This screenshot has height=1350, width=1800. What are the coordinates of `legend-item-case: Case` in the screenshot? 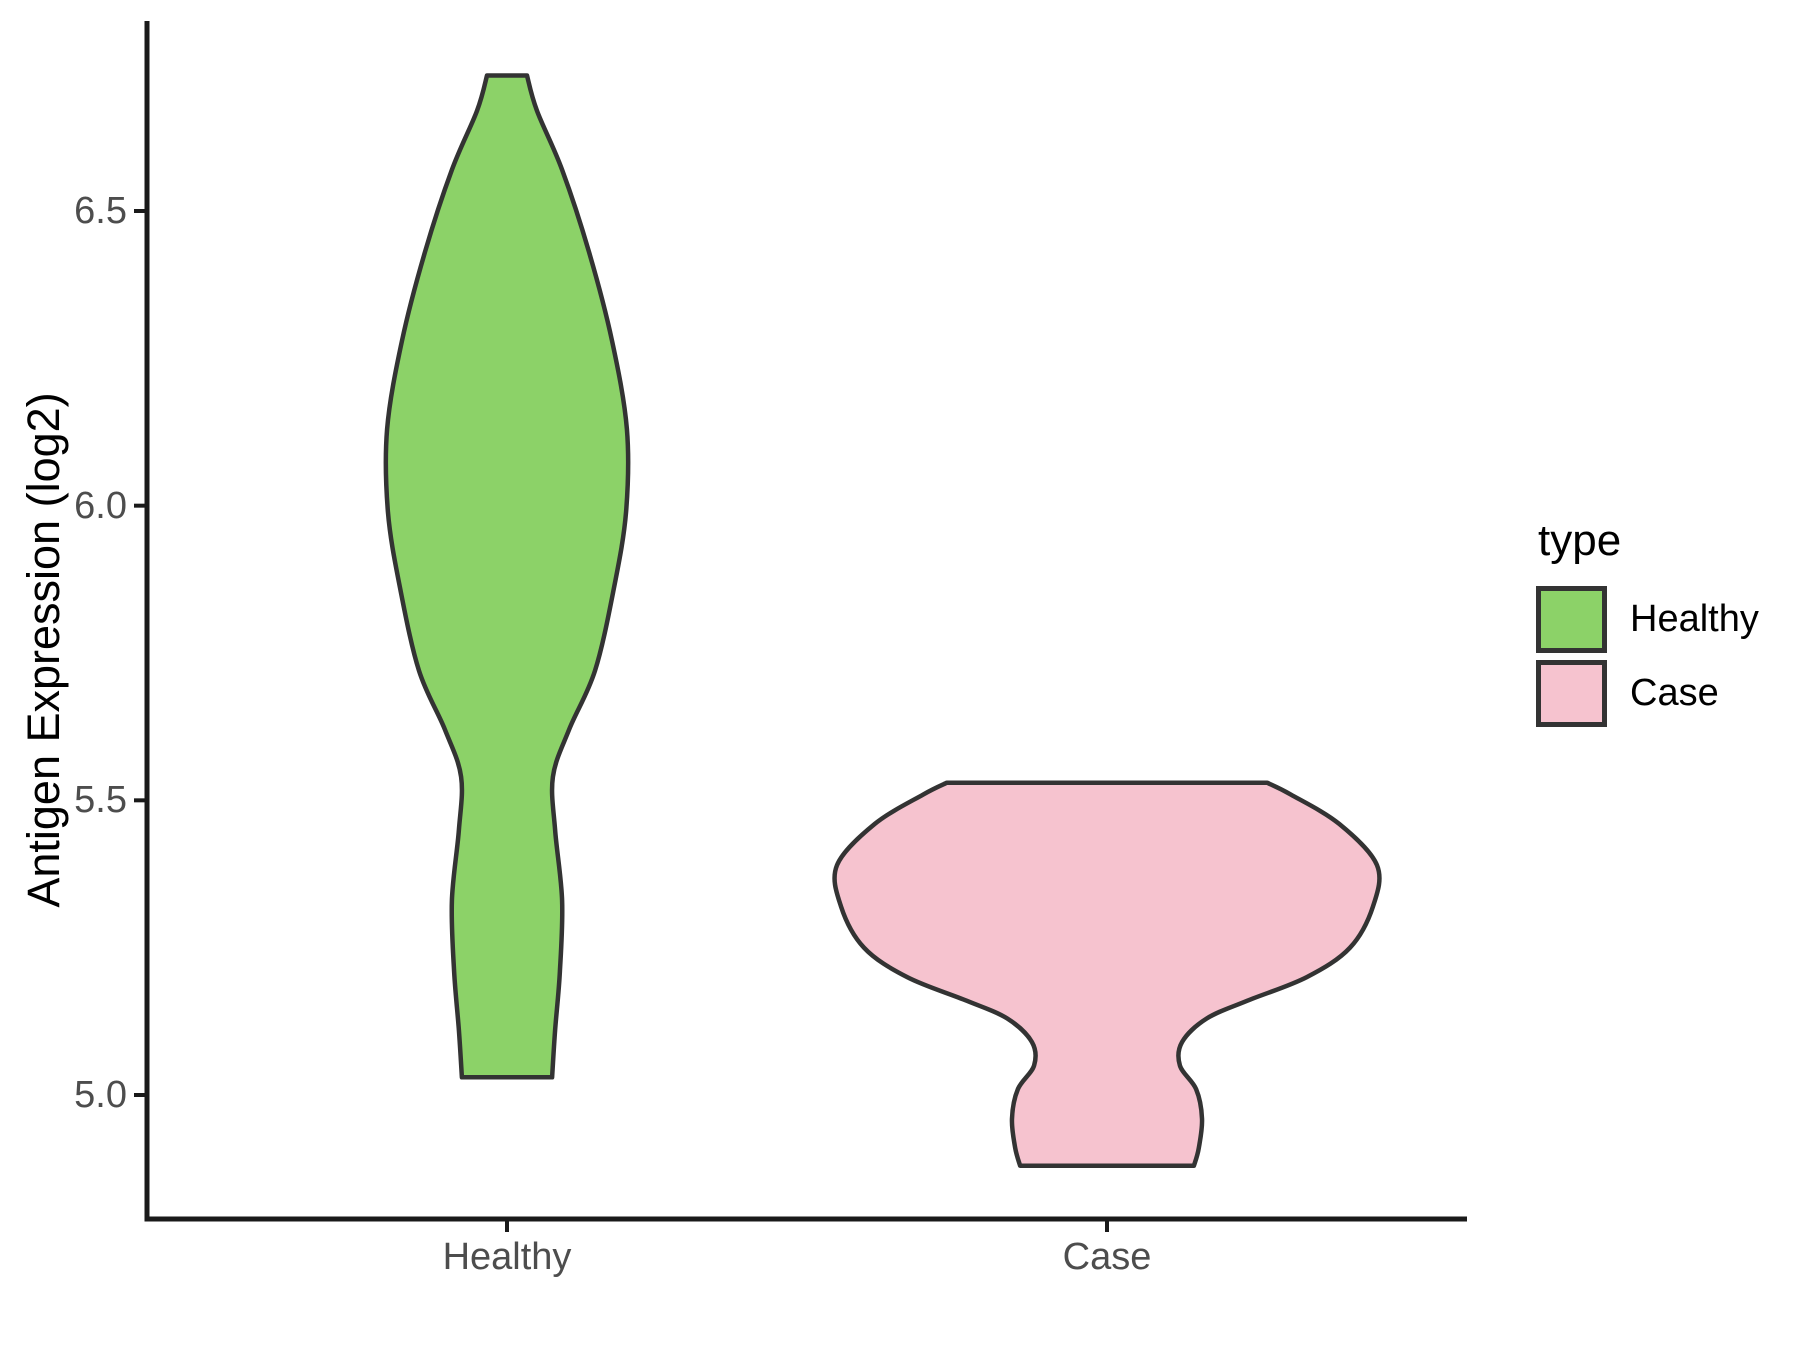 It's located at (1647, 693).